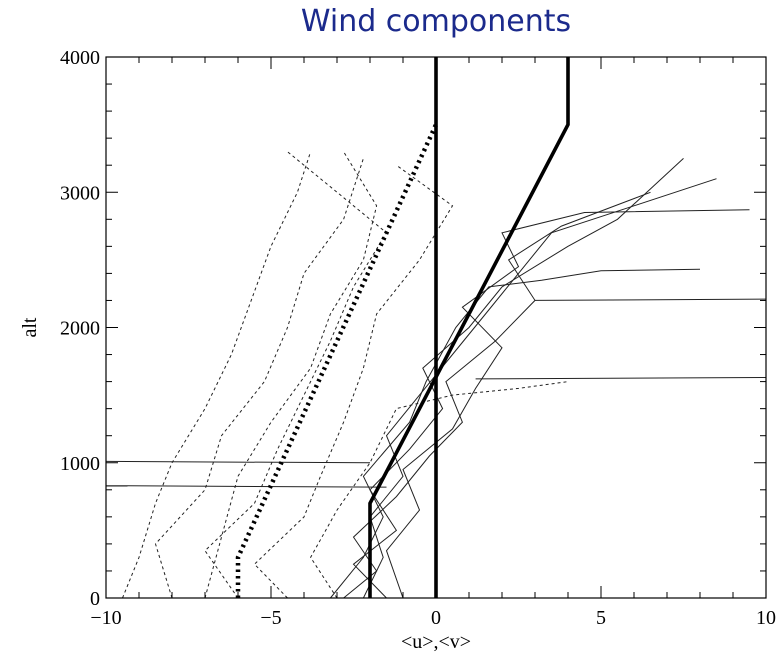 The width and height of the screenshot is (782, 657). What do you see at coordinates (105, 618) in the screenshot?
I see `x-tick-label: −10` at bounding box center [105, 618].